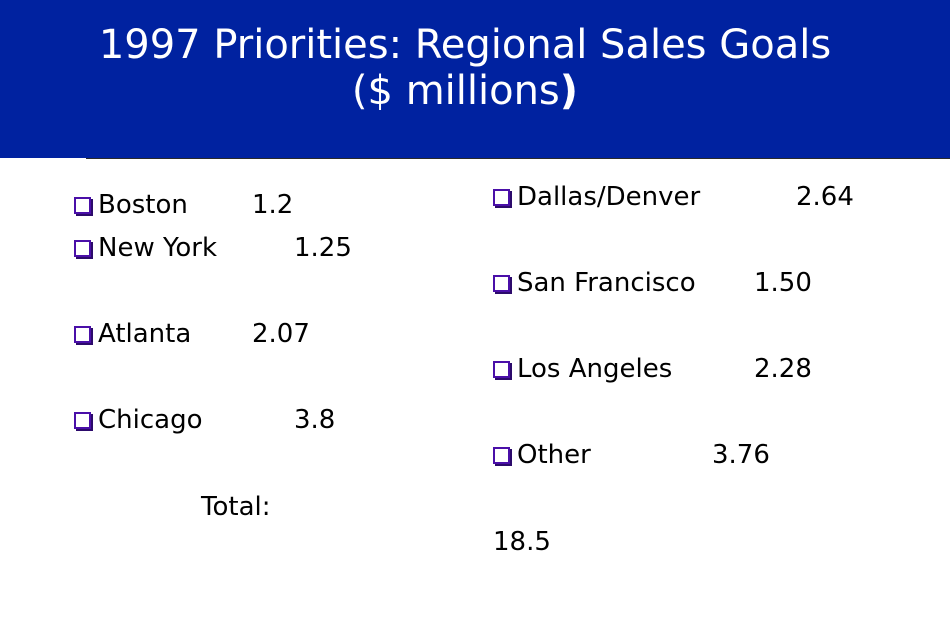  What do you see at coordinates (518, 158) in the screenshot?
I see `divider` at bounding box center [518, 158].